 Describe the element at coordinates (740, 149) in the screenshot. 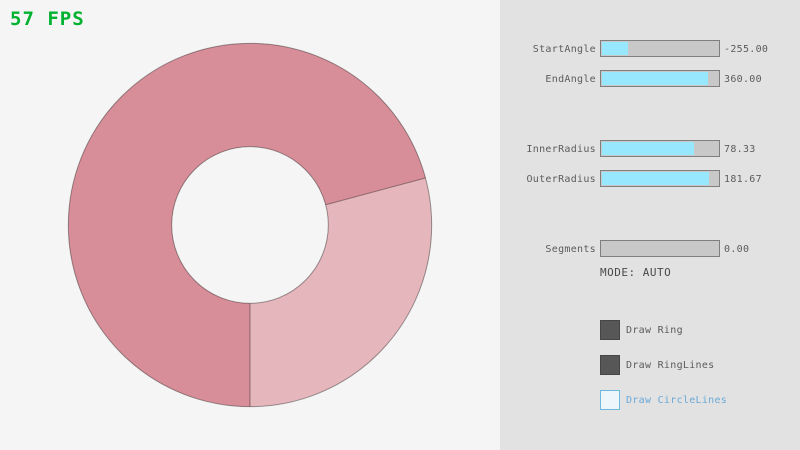

I see `slider-inner-radius-value: 78.33` at that location.